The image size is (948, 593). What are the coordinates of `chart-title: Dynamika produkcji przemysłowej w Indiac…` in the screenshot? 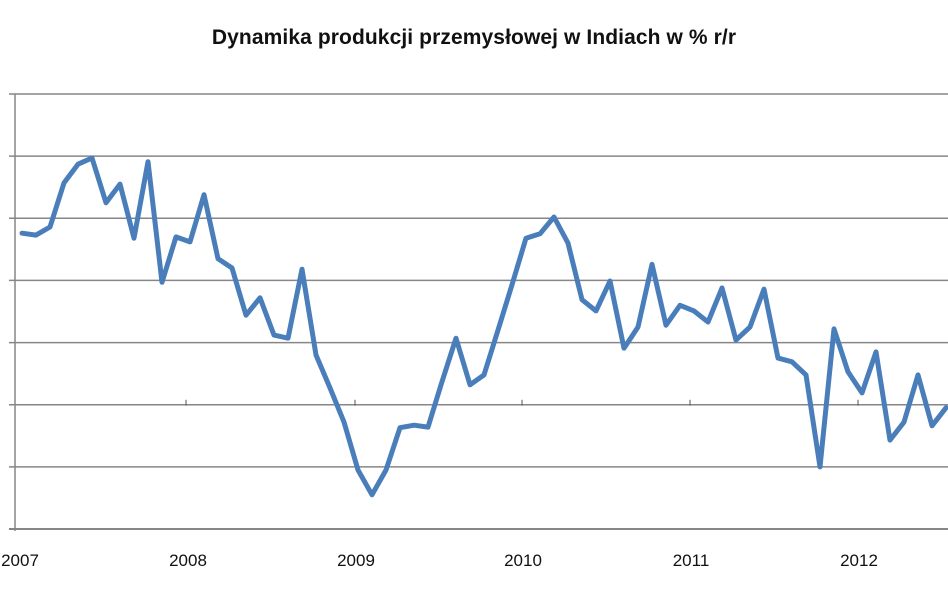 It's located at (474, 37).